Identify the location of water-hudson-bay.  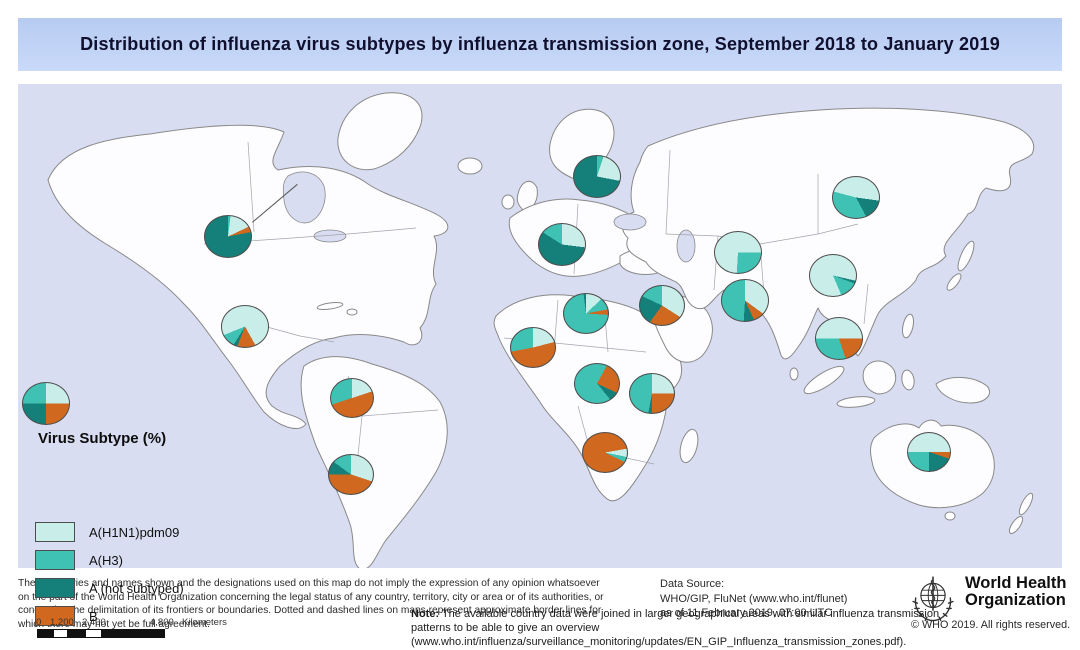
(304, 197).